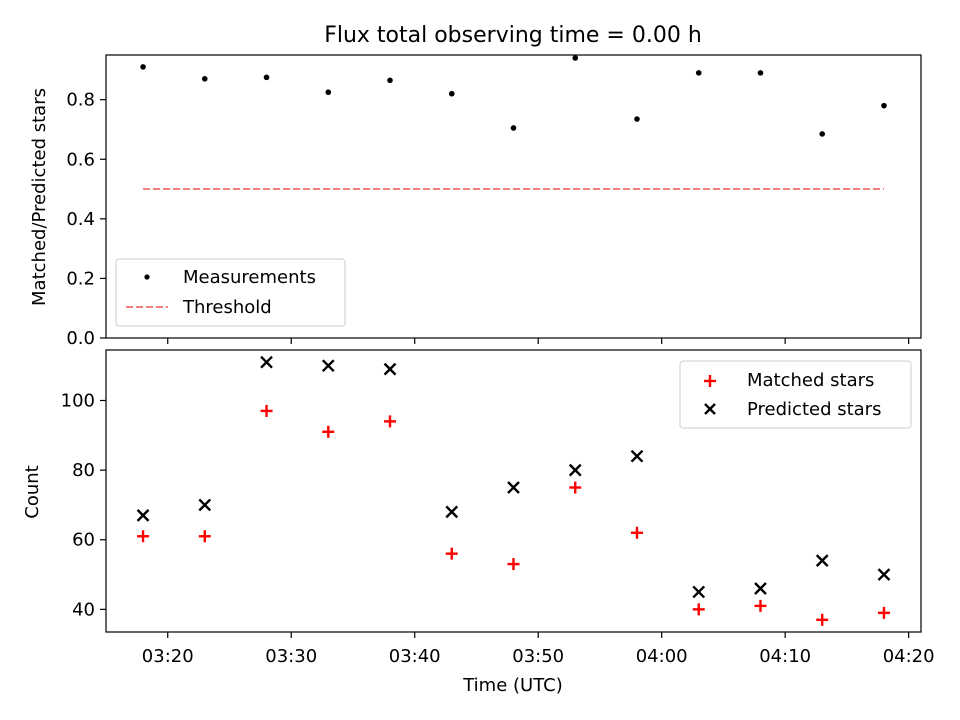  What do you see at coordinates (78, 400) in the screenshot?
I see `bottom-y-tick-label: 100` at bounding box center [78, 400].